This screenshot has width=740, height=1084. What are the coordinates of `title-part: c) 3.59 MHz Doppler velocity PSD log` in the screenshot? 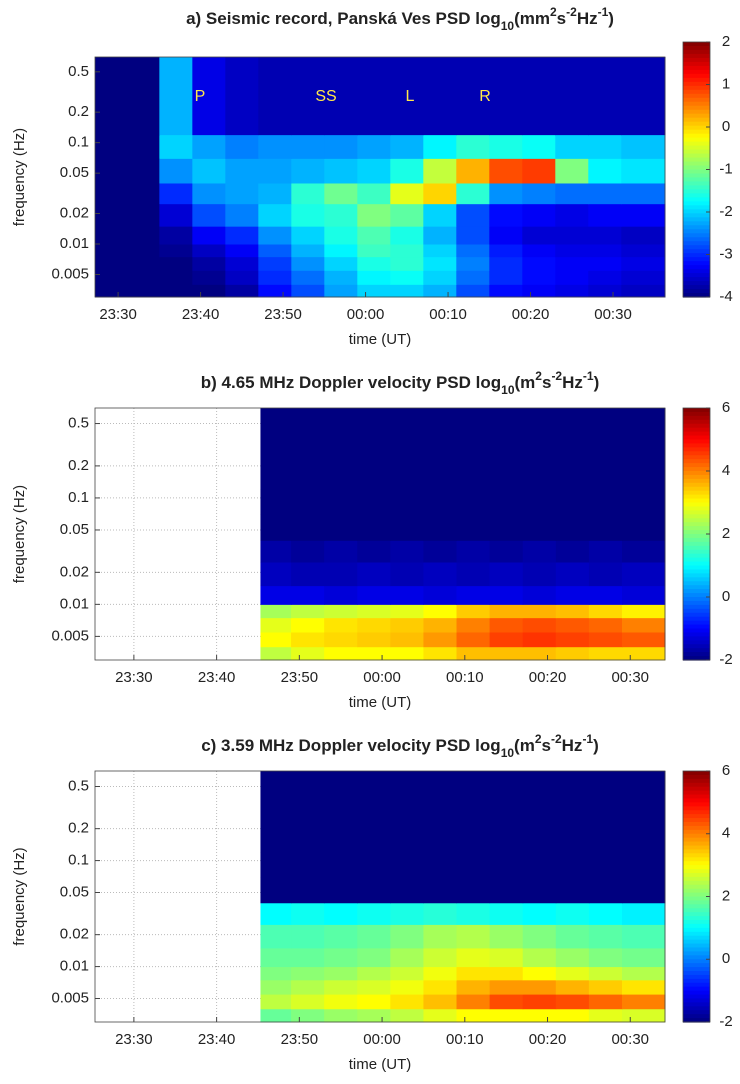 It's located at (350, 745).